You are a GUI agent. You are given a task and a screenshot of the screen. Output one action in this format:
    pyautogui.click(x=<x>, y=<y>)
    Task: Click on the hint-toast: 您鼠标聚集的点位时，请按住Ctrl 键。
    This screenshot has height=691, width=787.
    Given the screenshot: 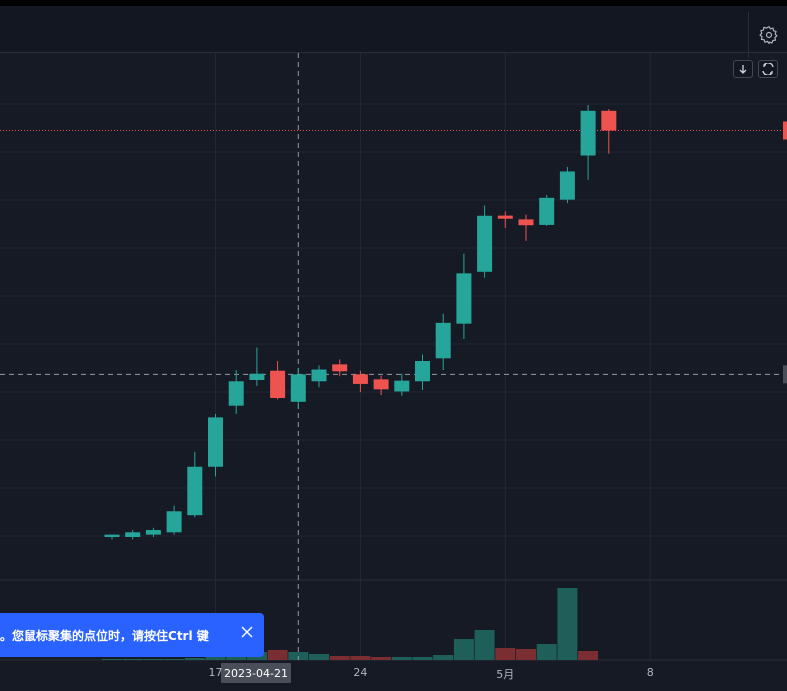 What is the action you would take?
    pyautogui.click(x=132, y=635)
    